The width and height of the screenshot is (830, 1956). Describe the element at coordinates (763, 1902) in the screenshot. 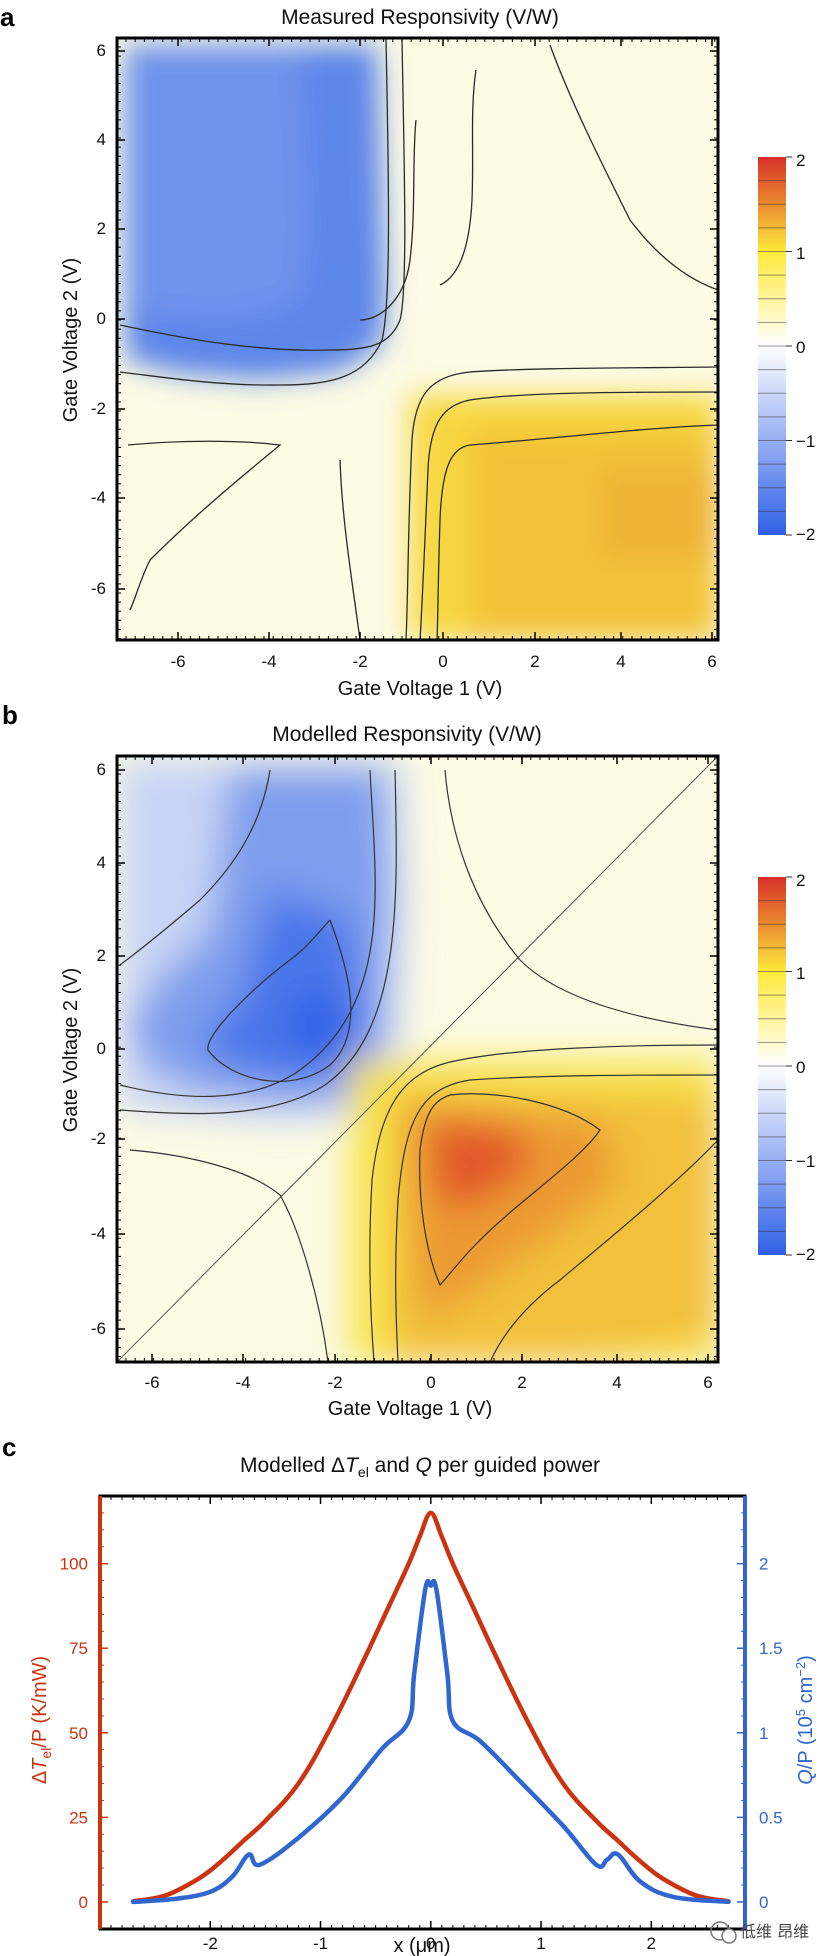

I see `right-y-tick-label: 0` at that location.